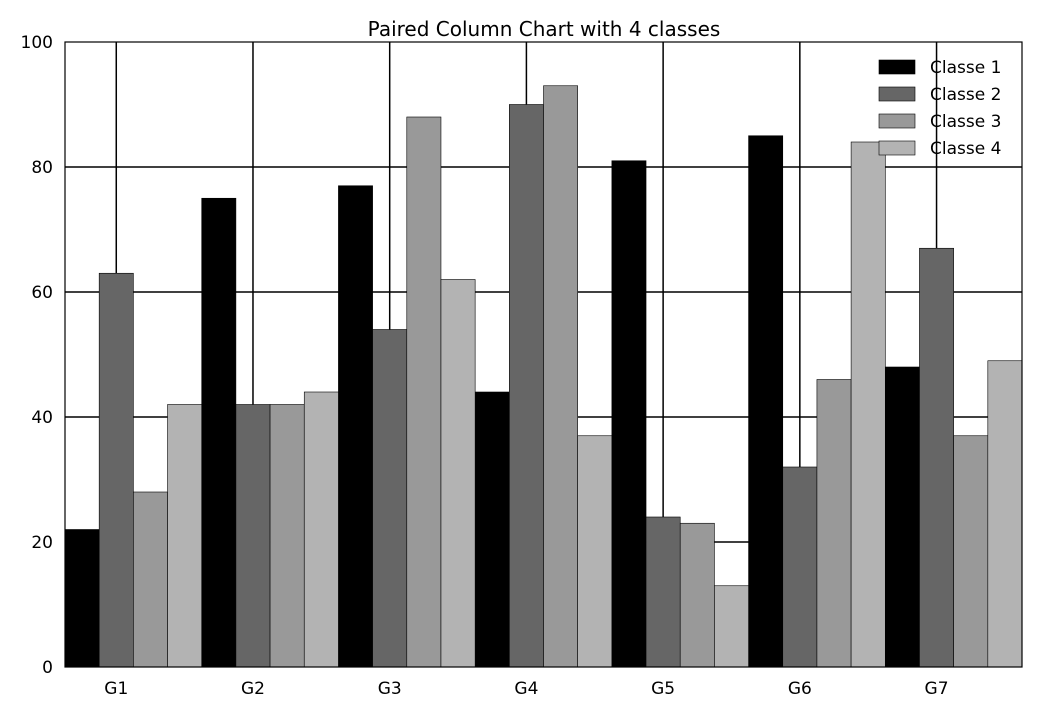 This screenshot has width=1040, height=720. What do you see at coordinates (937, 689) in the screenshot?
I see `x-tick-label: G7` at bounding box center [937, 689].